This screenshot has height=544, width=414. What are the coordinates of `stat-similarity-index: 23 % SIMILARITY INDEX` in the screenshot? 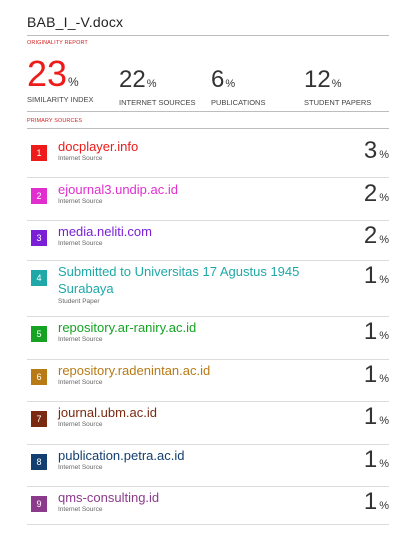 It's located at (60, 79).